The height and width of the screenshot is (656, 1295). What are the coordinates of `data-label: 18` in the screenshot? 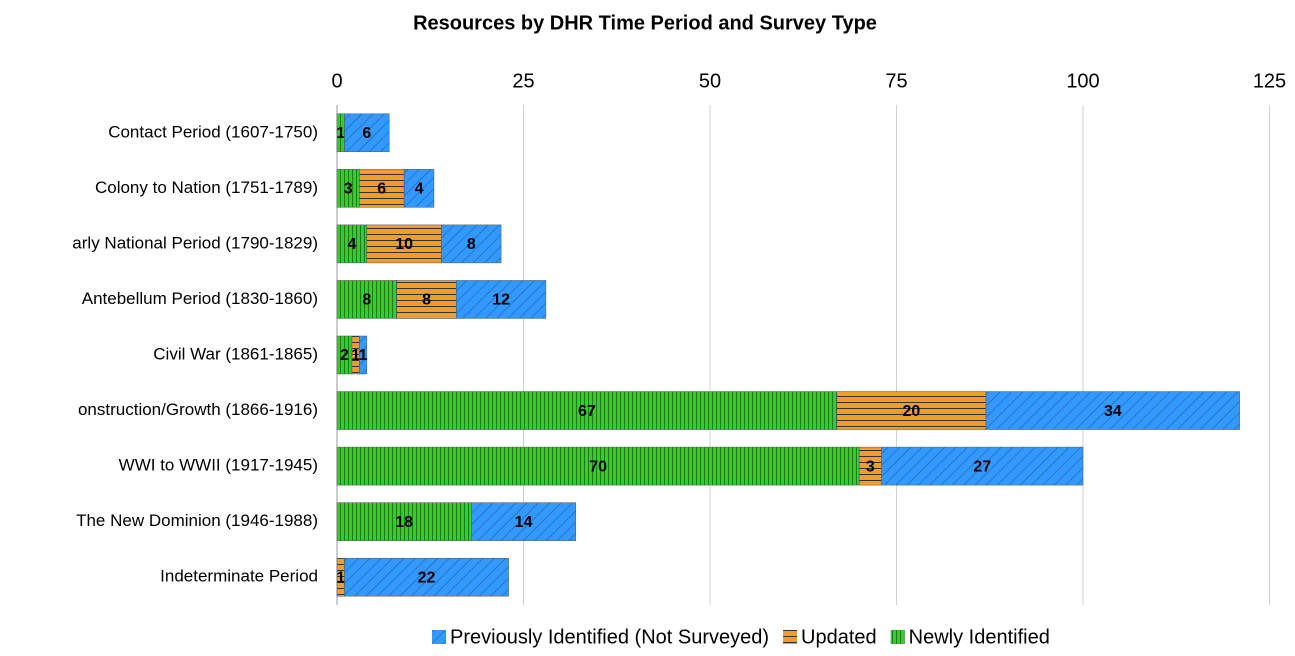 It's located at (404, 522).